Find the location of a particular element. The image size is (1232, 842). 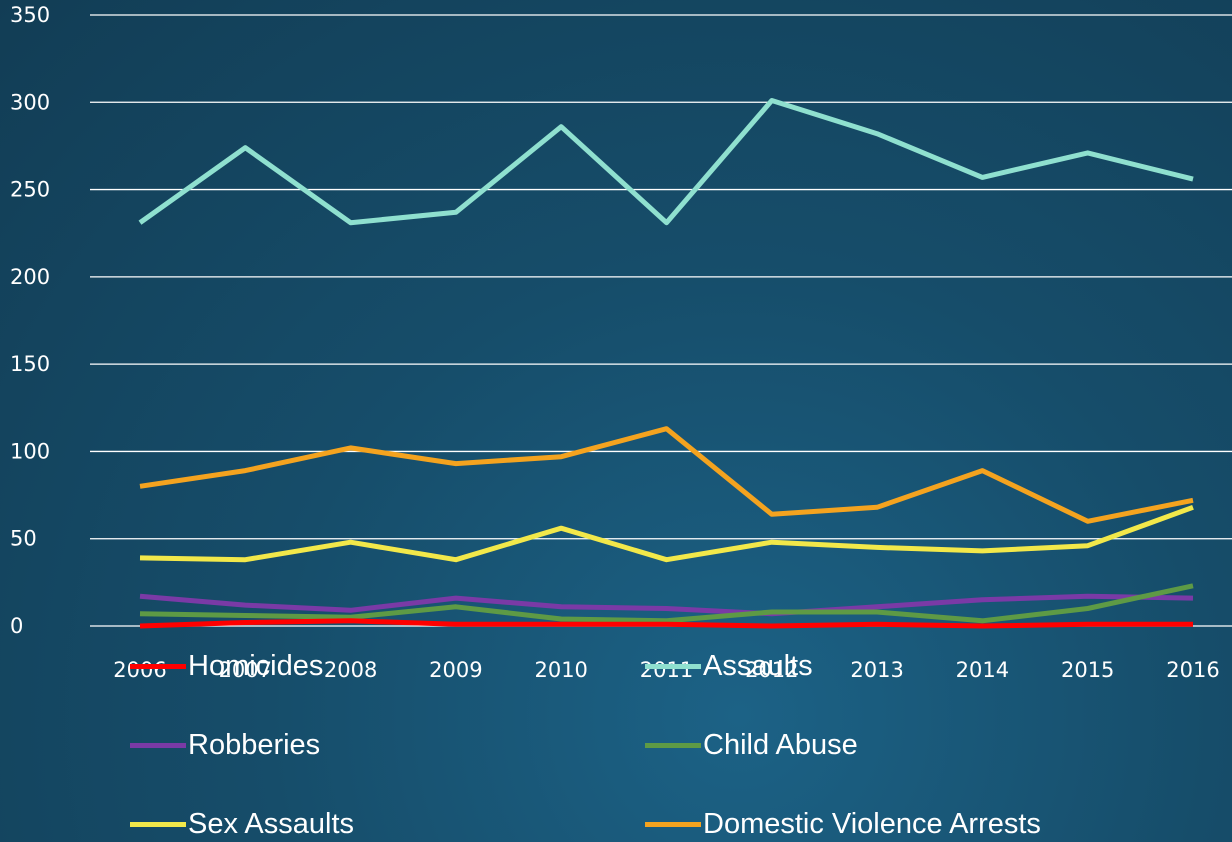

series-line-domestic-violence-arrests is located at coordinates (666, 475).